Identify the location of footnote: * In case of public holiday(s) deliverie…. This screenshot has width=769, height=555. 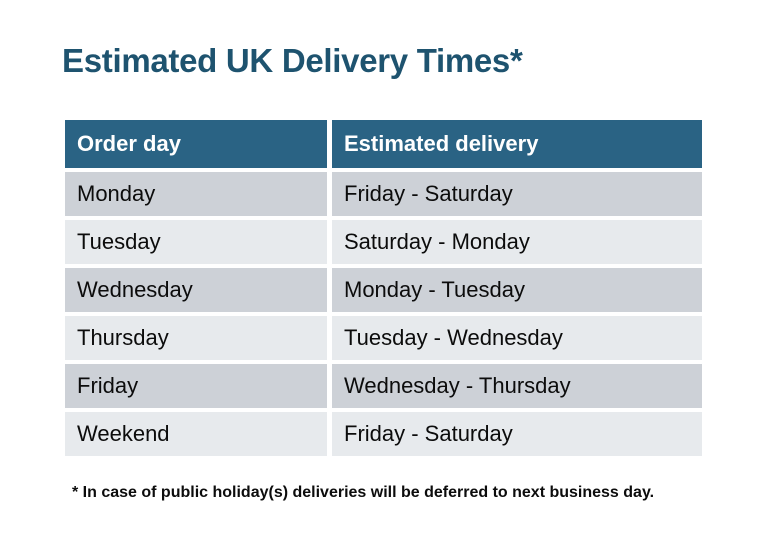
(363, 492).